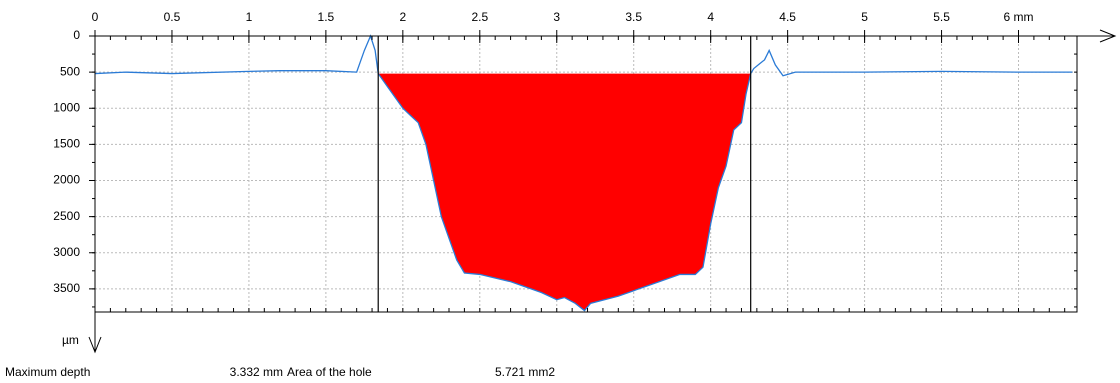 This screenshot has height=383, width=1120. I want to click on x-tick-label: 0, so click(95, 17).